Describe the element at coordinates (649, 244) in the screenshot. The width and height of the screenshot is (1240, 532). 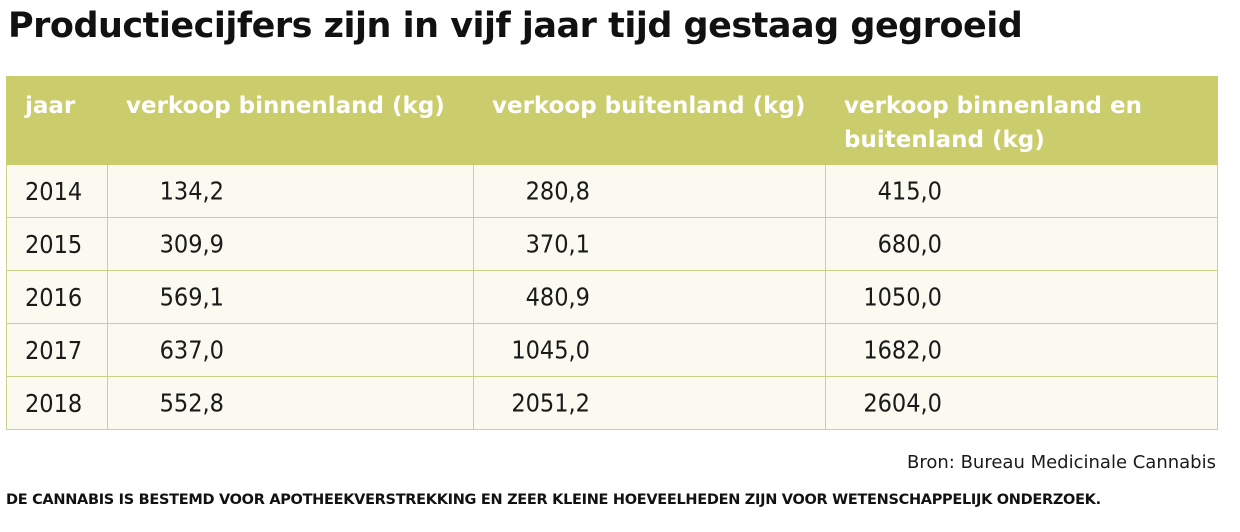
I see `cell-foreign: 370,1` at that location.